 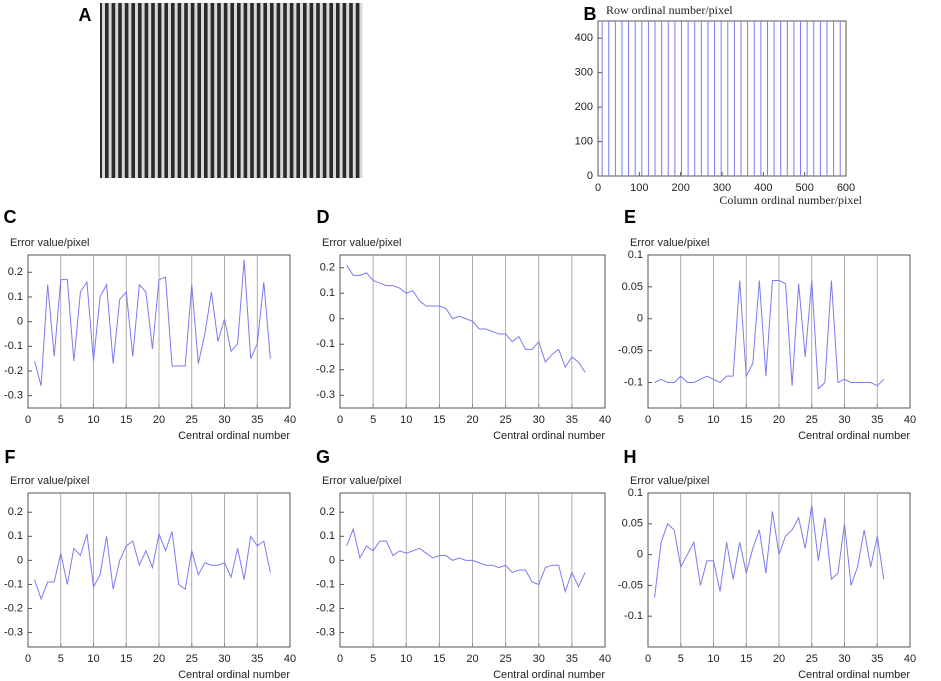 I want to click on y-tick-label: 300, so click(x=584, y=73).